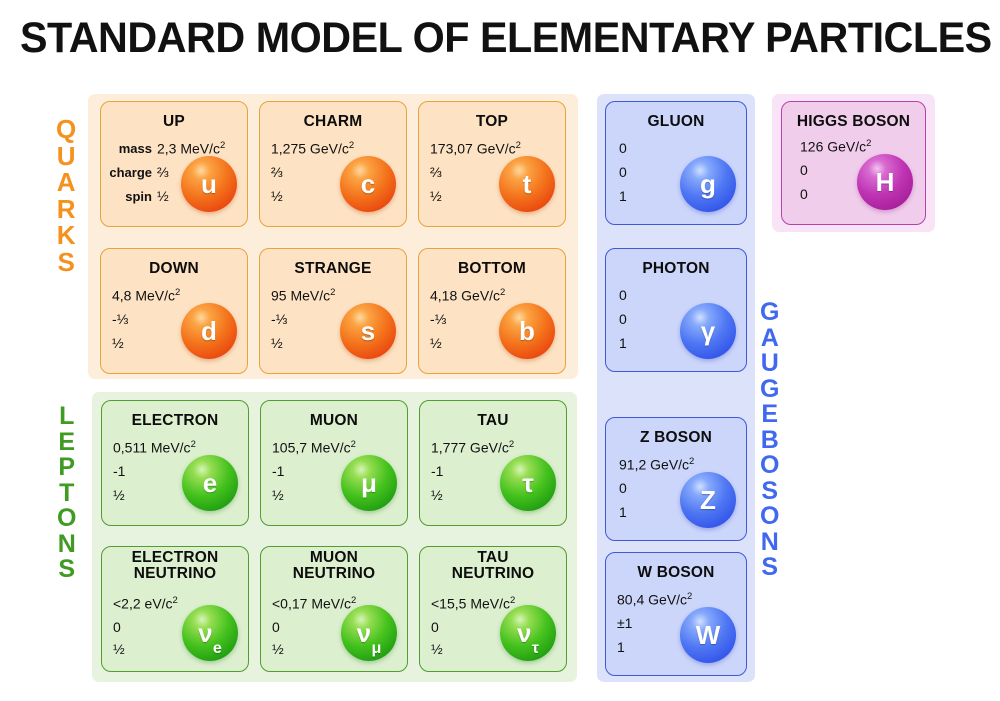 This screenshot has width=1000, height=701. What do you see at coordinates (135, 148) in the screenshot?
I see `property-label-mass: mass` at bounding box center [135, 148].